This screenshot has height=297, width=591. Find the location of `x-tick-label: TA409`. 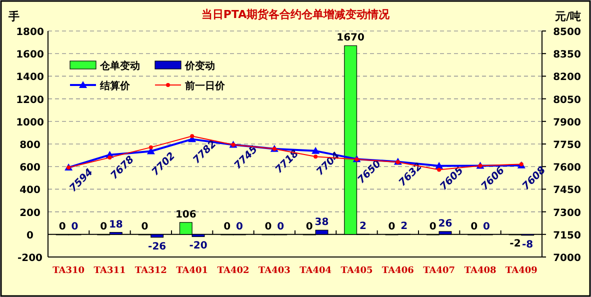

x-tick-label: TA409 is located at coordinates (521, 271).